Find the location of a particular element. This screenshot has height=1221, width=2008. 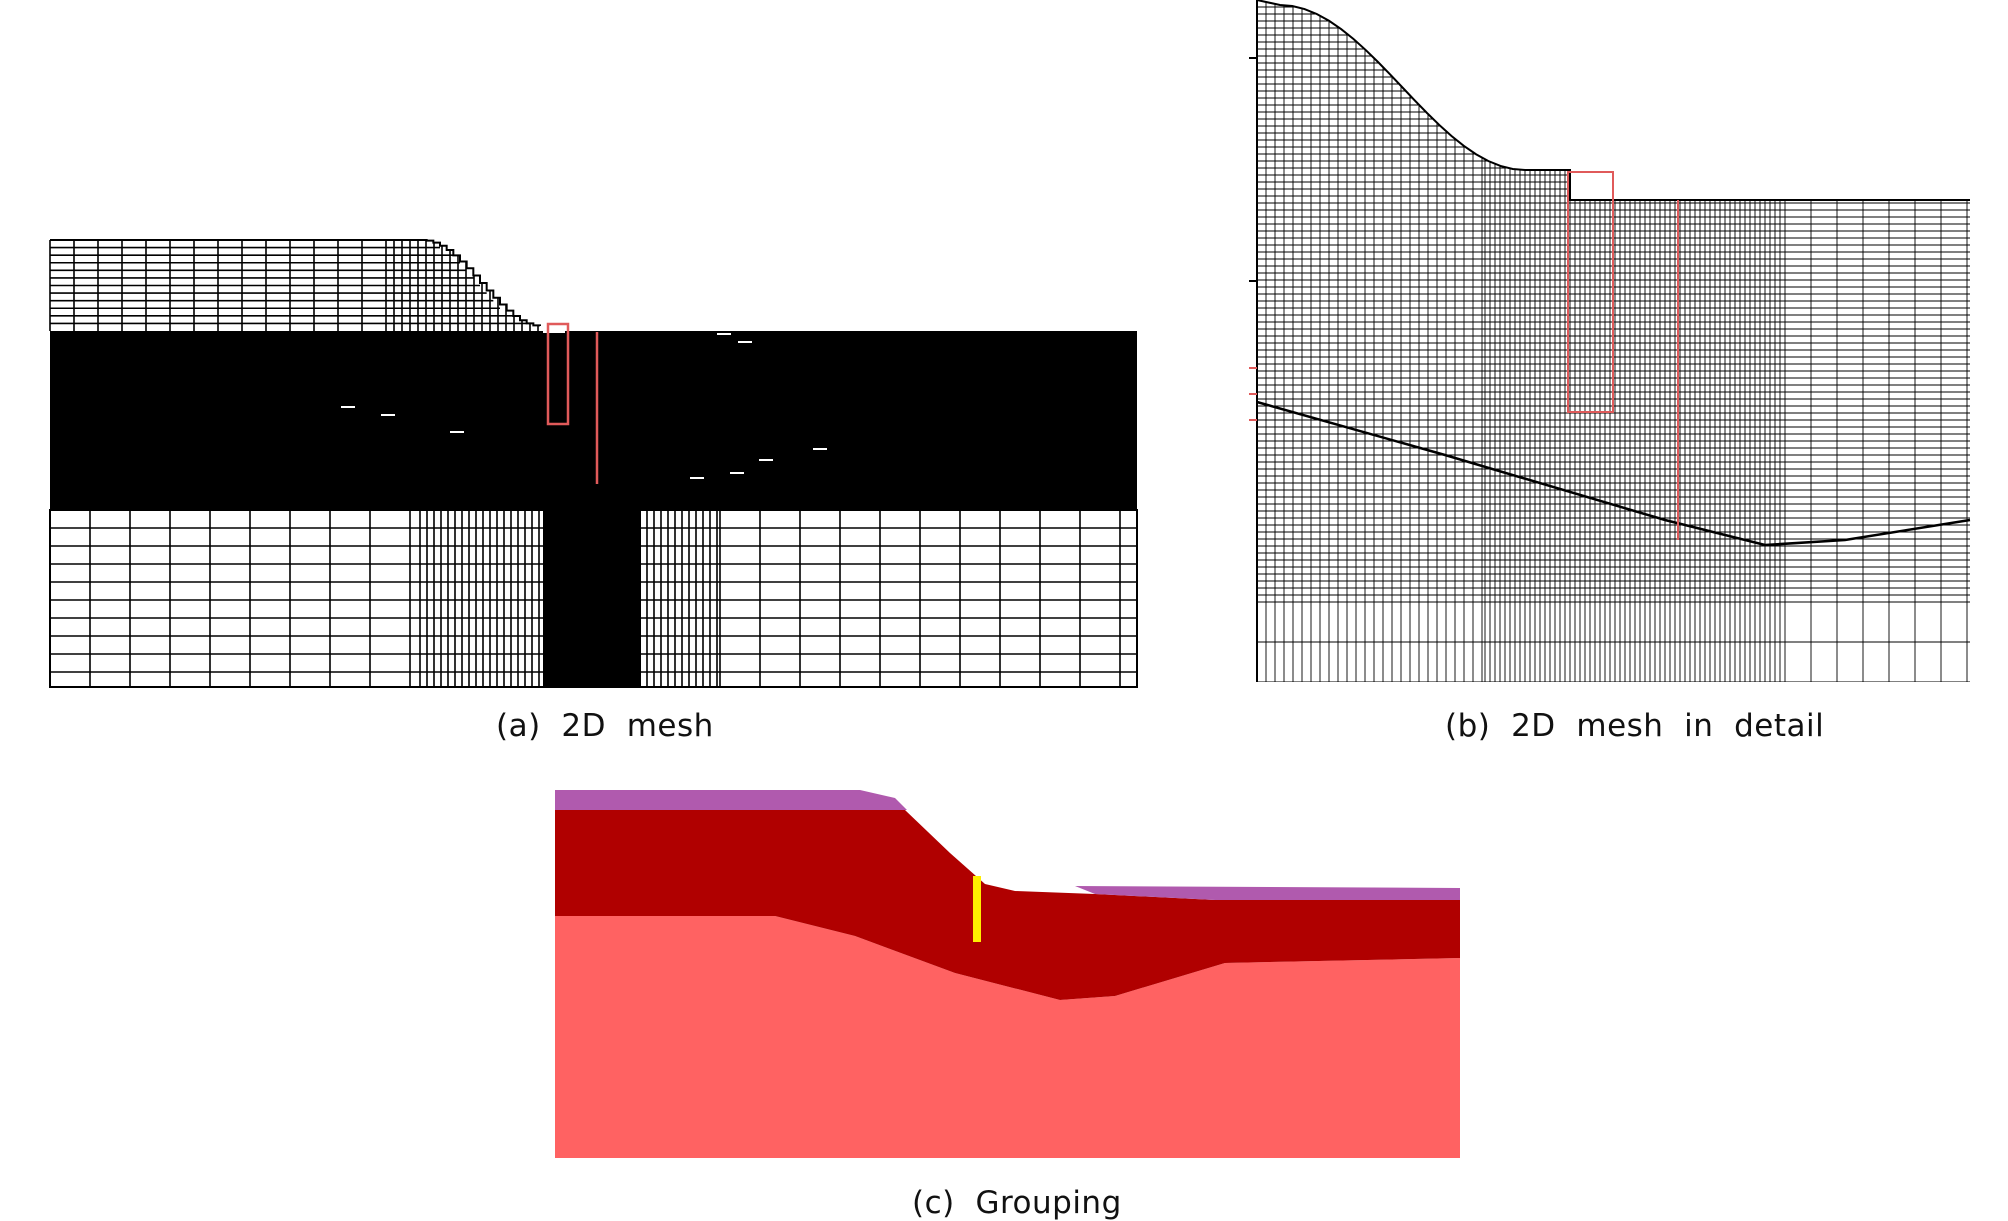

pile-cap-gap is located at coordinates (554, 329).